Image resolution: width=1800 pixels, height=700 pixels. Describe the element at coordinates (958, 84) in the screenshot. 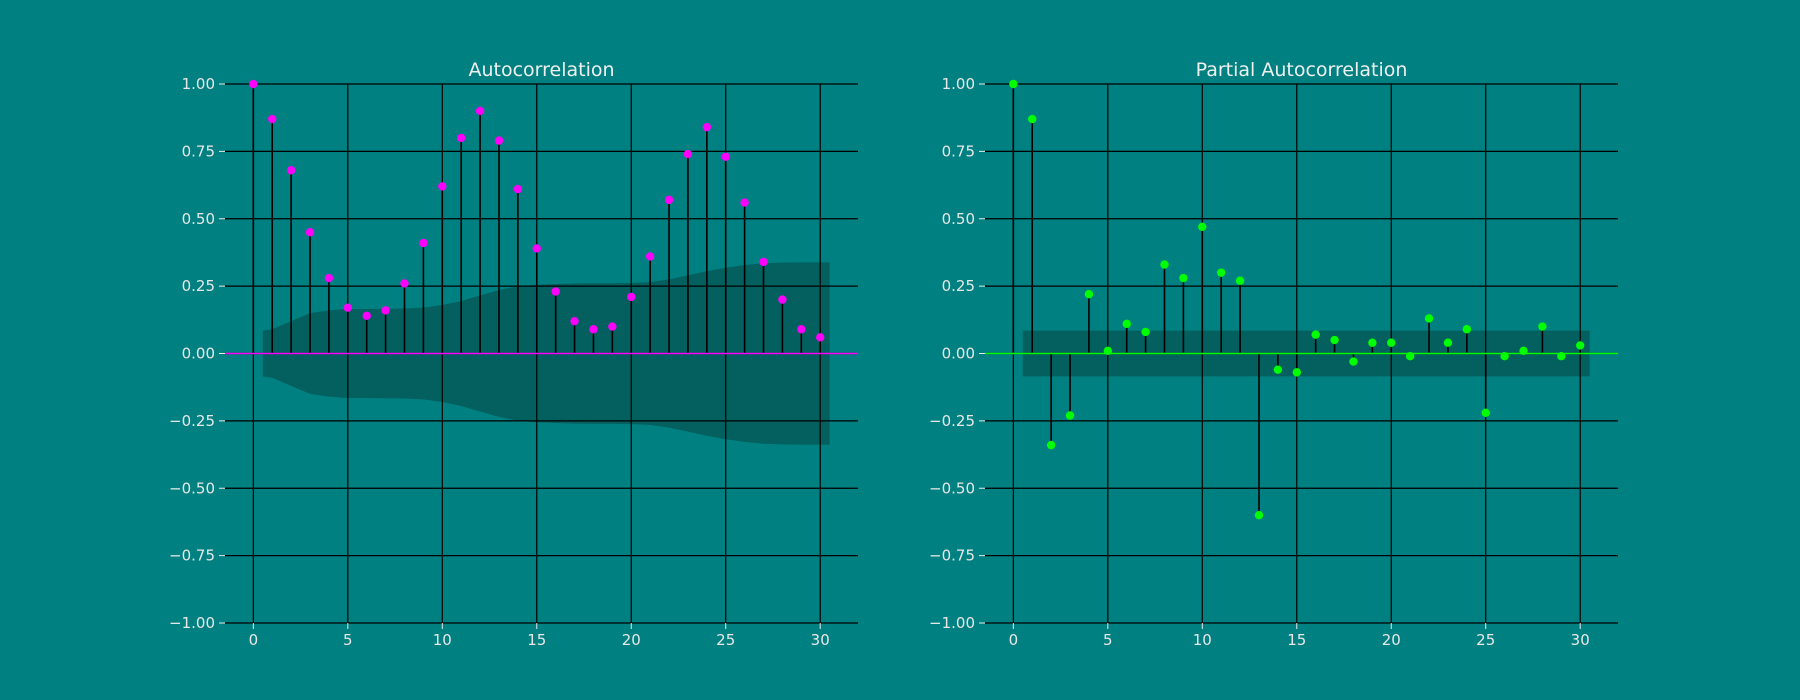

I see `pacf-y-tick-label: 1.00` at that location.